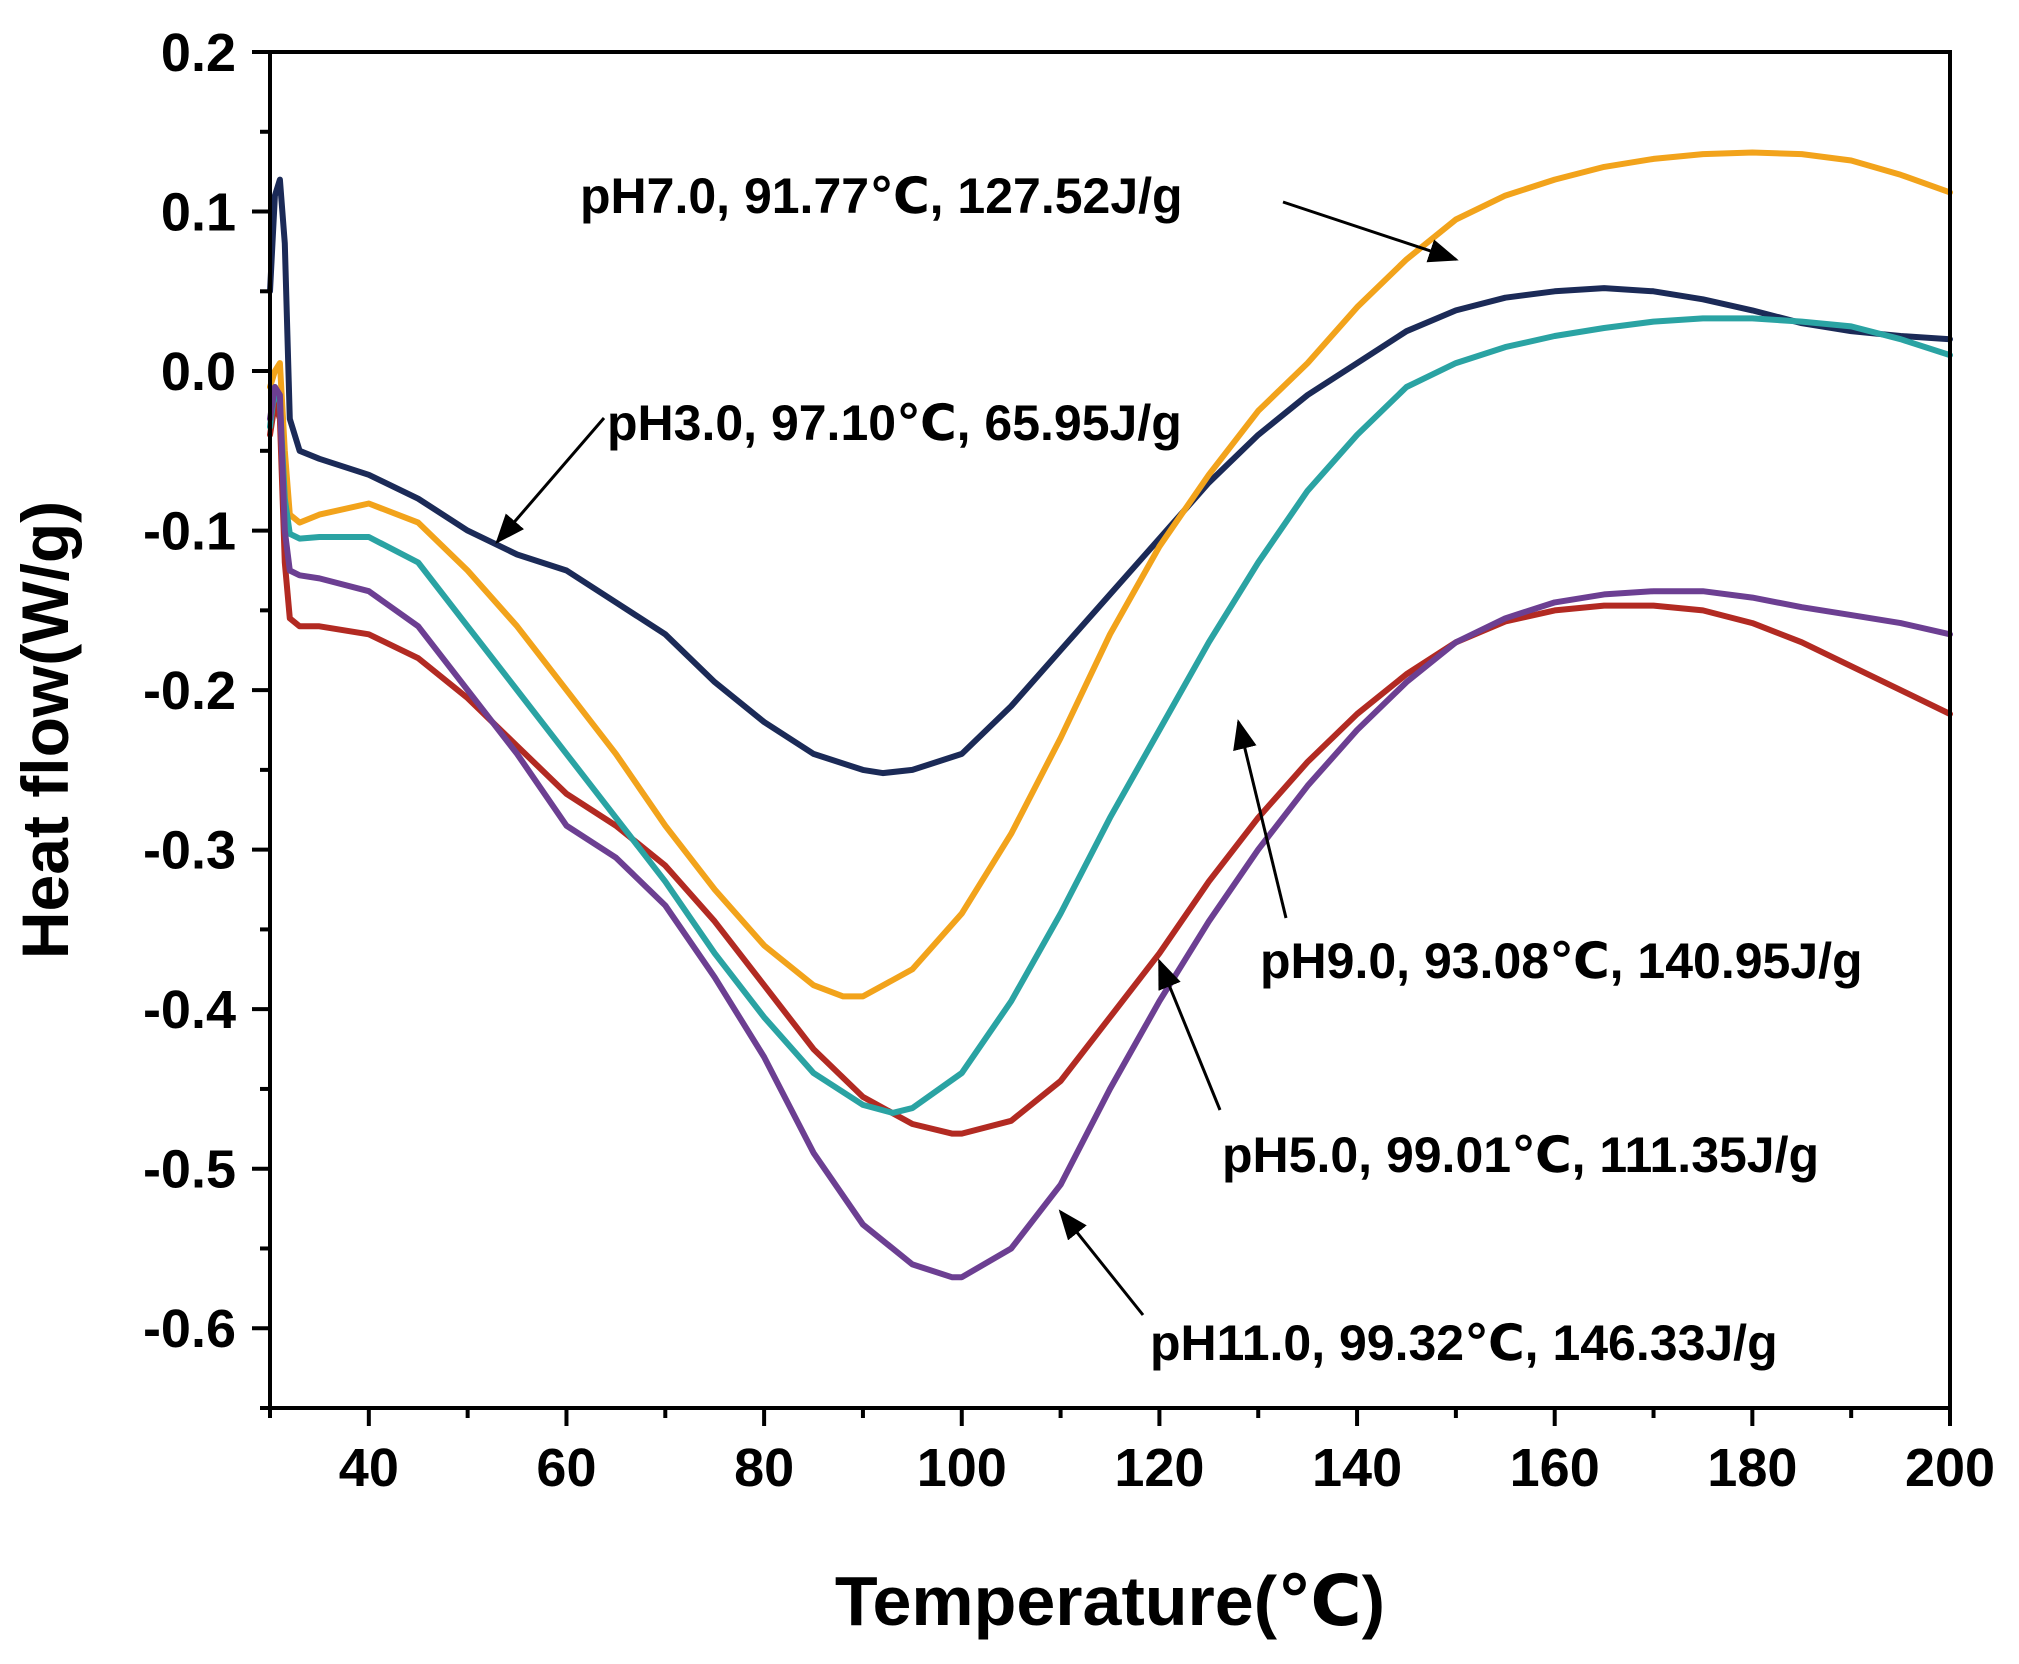 This screenshot has width=2019, height=1664. I want to click on x-axis: 40 60 80 100 120 140 160 180 200, so click(1131, 1453).